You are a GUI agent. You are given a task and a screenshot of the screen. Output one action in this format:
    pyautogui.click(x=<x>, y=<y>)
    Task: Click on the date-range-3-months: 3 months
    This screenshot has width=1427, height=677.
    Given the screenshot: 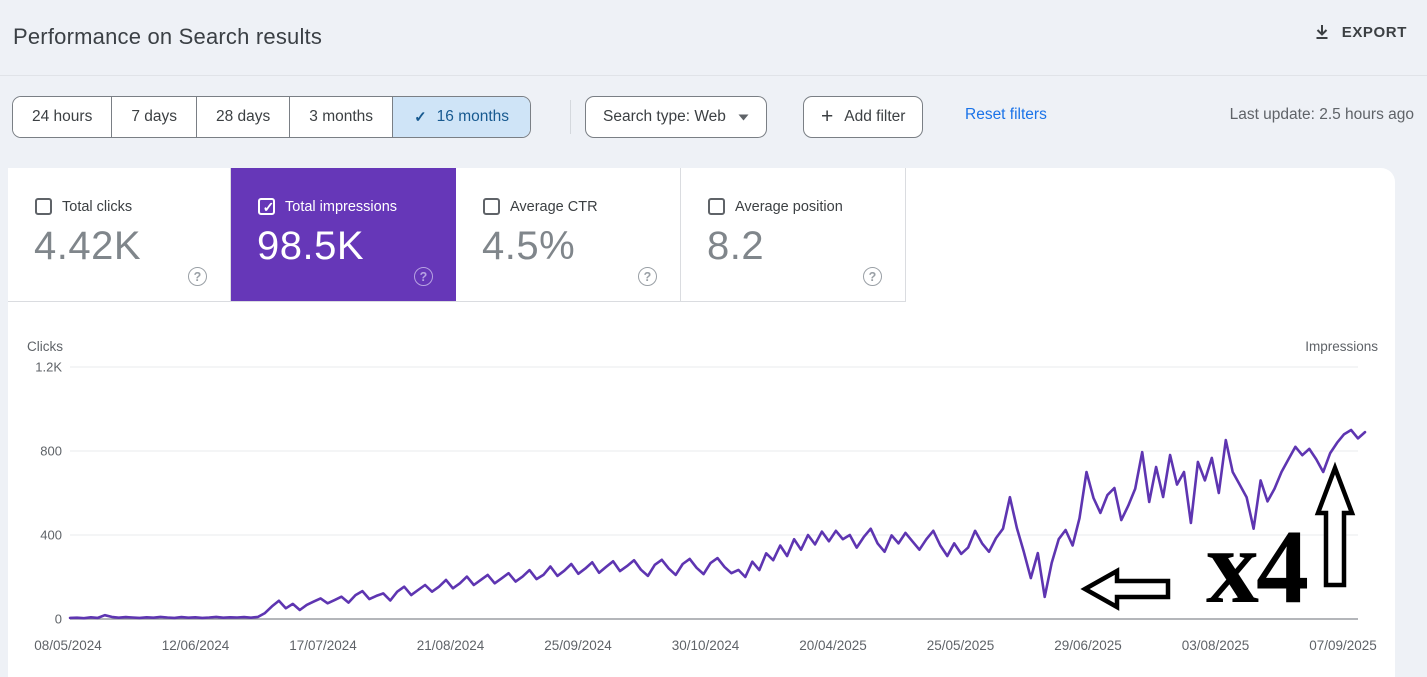 What is the action you would take?
    pyautogui.click(x=342, y=117)
    